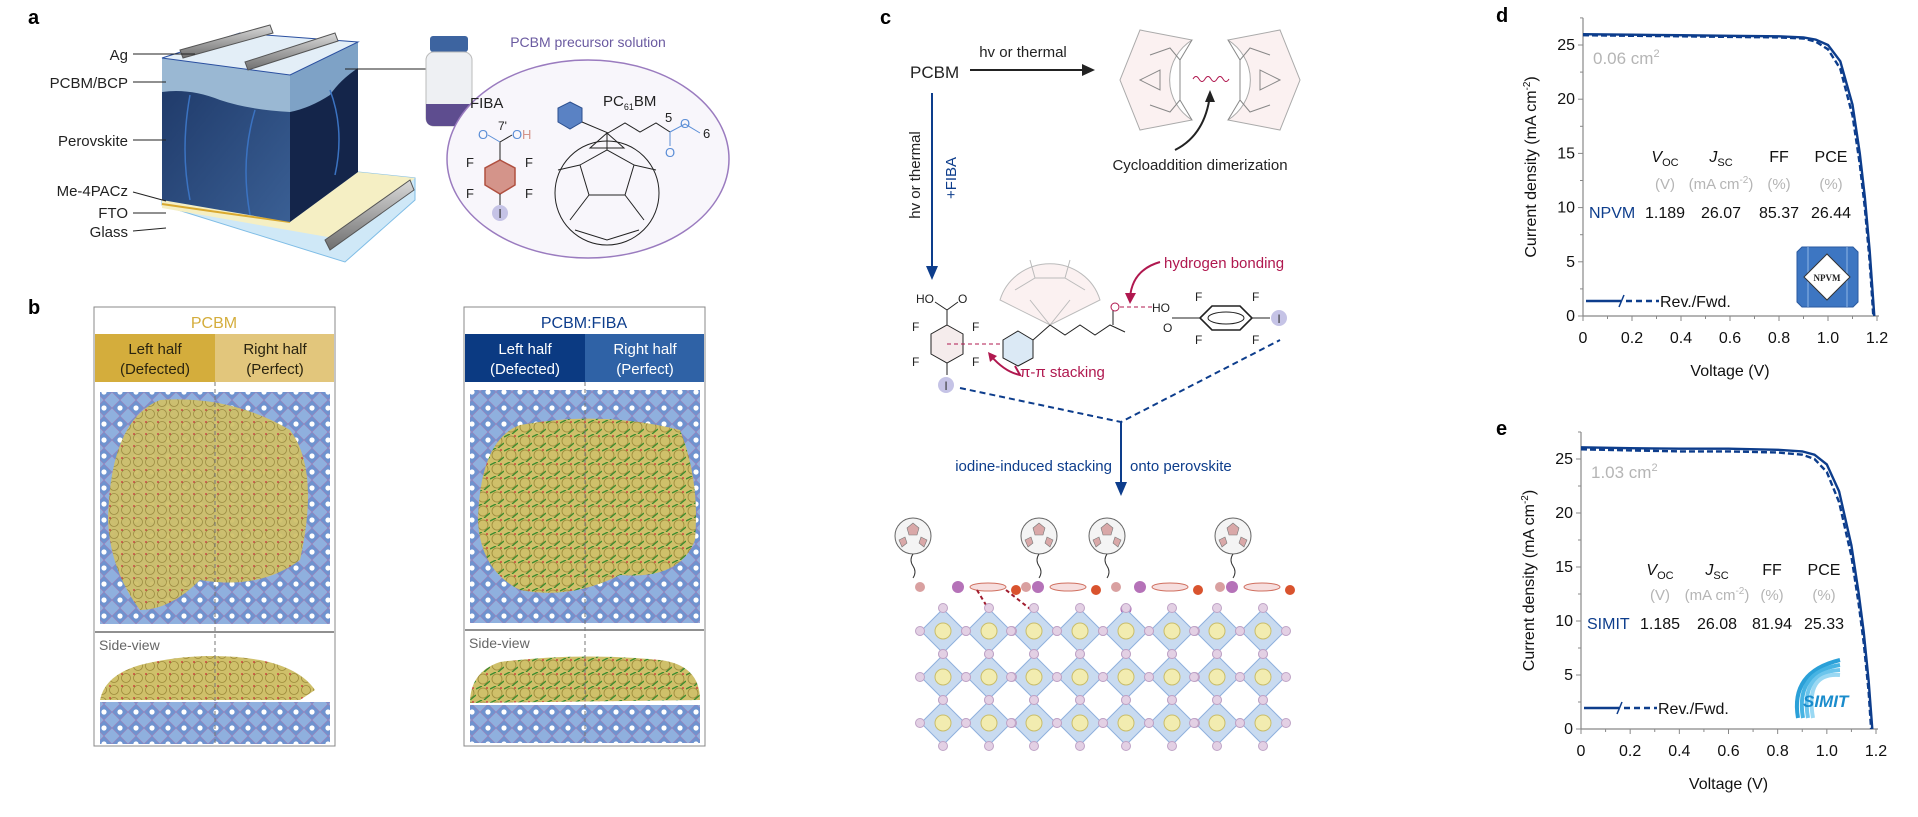 This screenshot has width=1918, height=817. Describe the element at coordinates (629, 102) in the screenshot. I see `pcbm-name: PC61BM` at that location.